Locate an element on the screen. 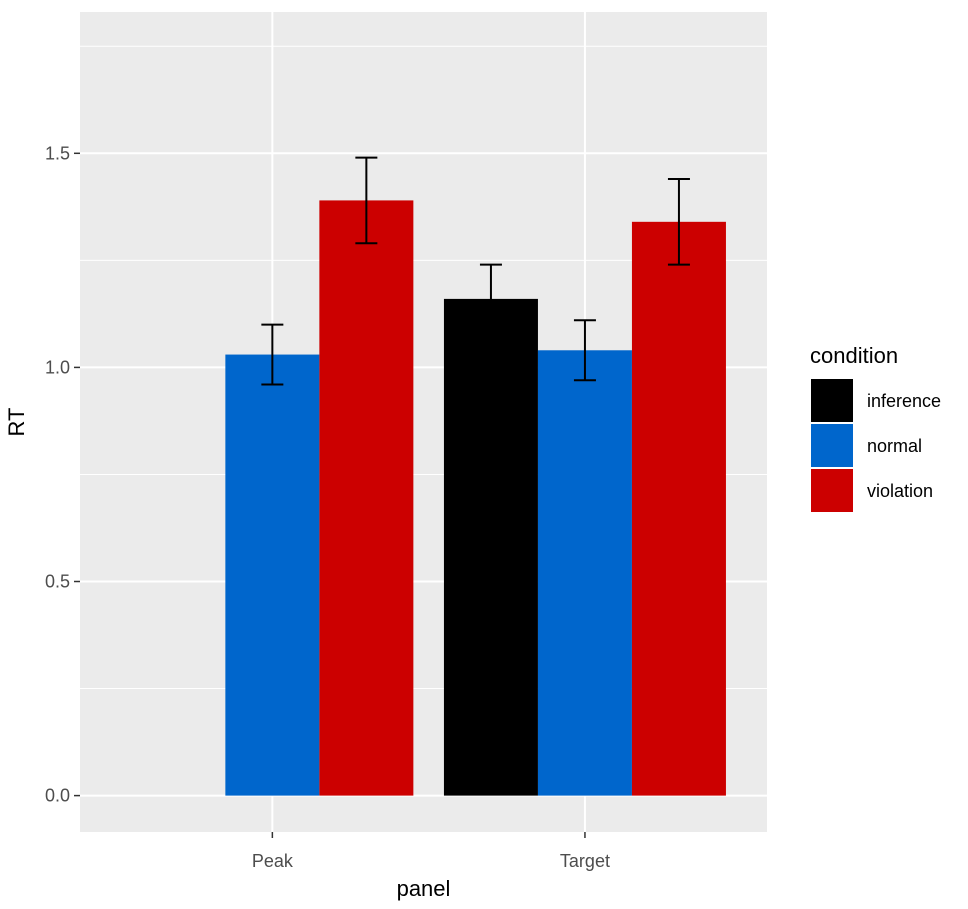 The image size is (968, 909). errorbar-target-normal is located at coordinates (584, 350).